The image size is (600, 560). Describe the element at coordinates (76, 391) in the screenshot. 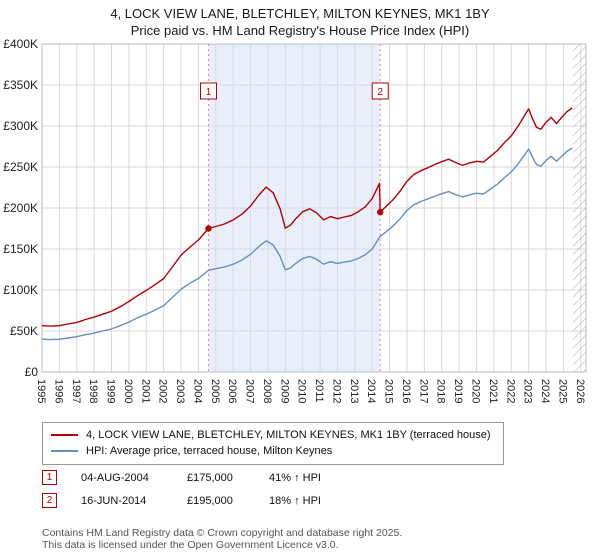

I see `x-axis-label: 1997` at that location.